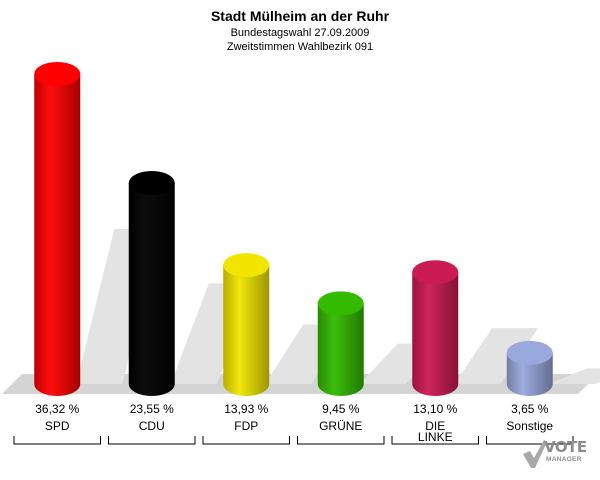  I want to click on vote-manager-logo: VOTE MANAGER, so click(557, 455).